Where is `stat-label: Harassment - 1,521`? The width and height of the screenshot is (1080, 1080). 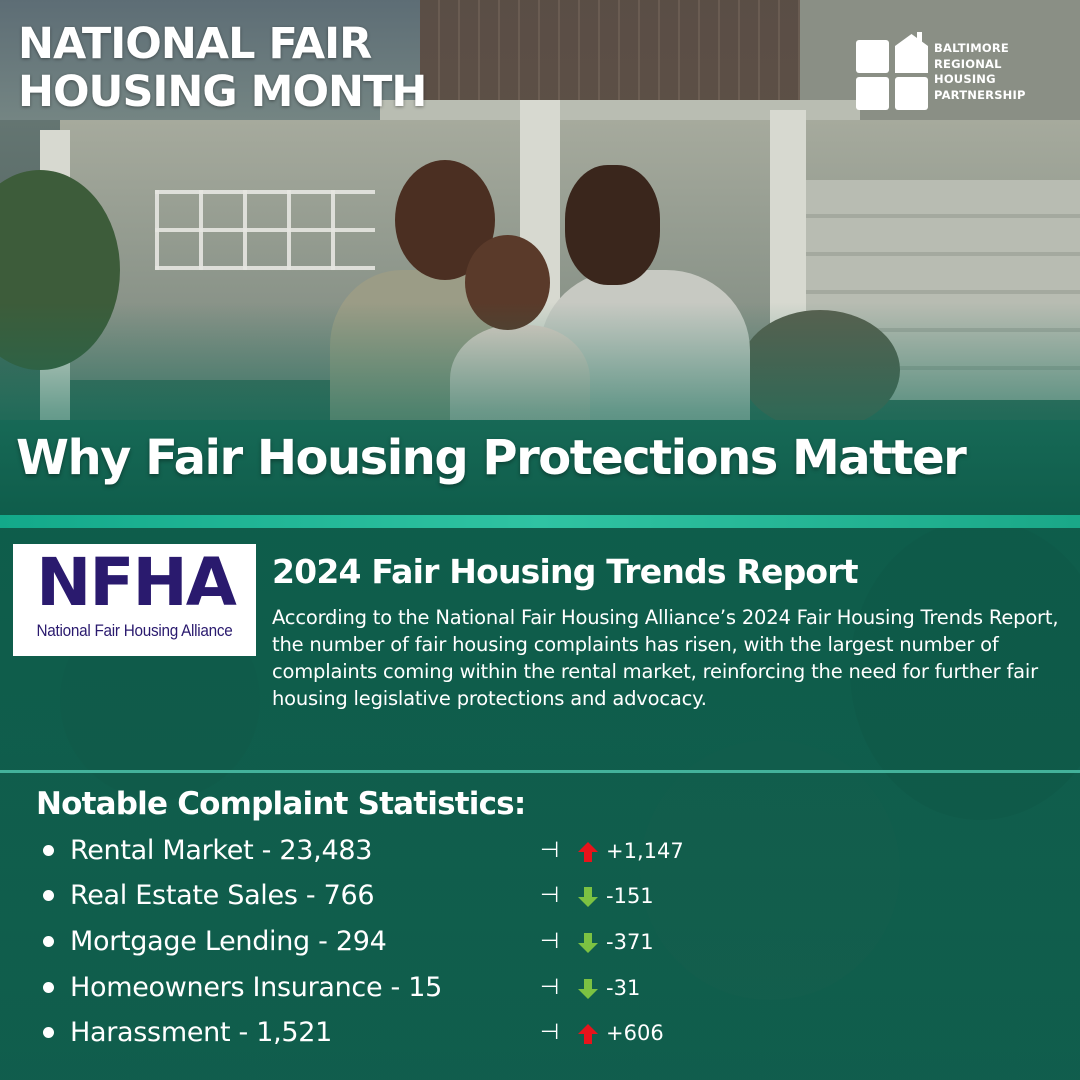
stat-label: Harassment - 1,521 is located at coordinates (201, 1032).